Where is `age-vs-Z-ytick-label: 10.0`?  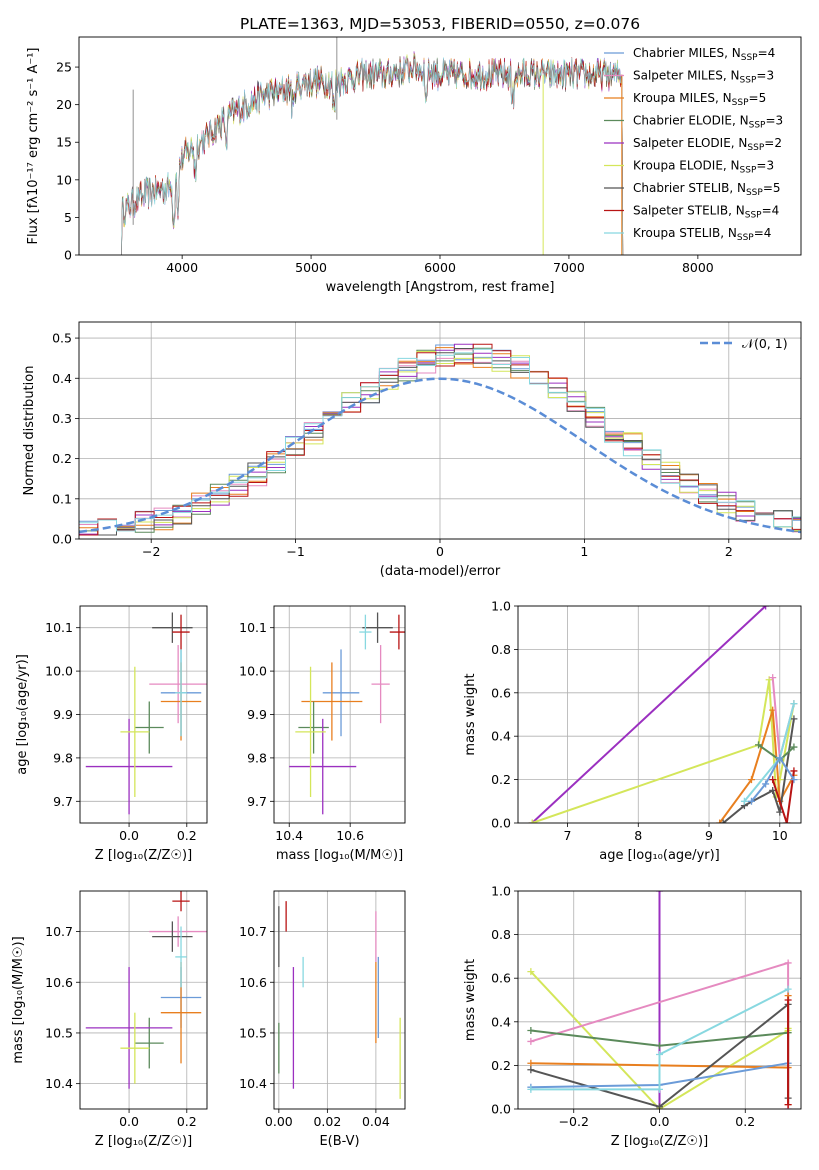
age-vs-Z-ytick-label: 10.0 is located at coordinates (59, 671).